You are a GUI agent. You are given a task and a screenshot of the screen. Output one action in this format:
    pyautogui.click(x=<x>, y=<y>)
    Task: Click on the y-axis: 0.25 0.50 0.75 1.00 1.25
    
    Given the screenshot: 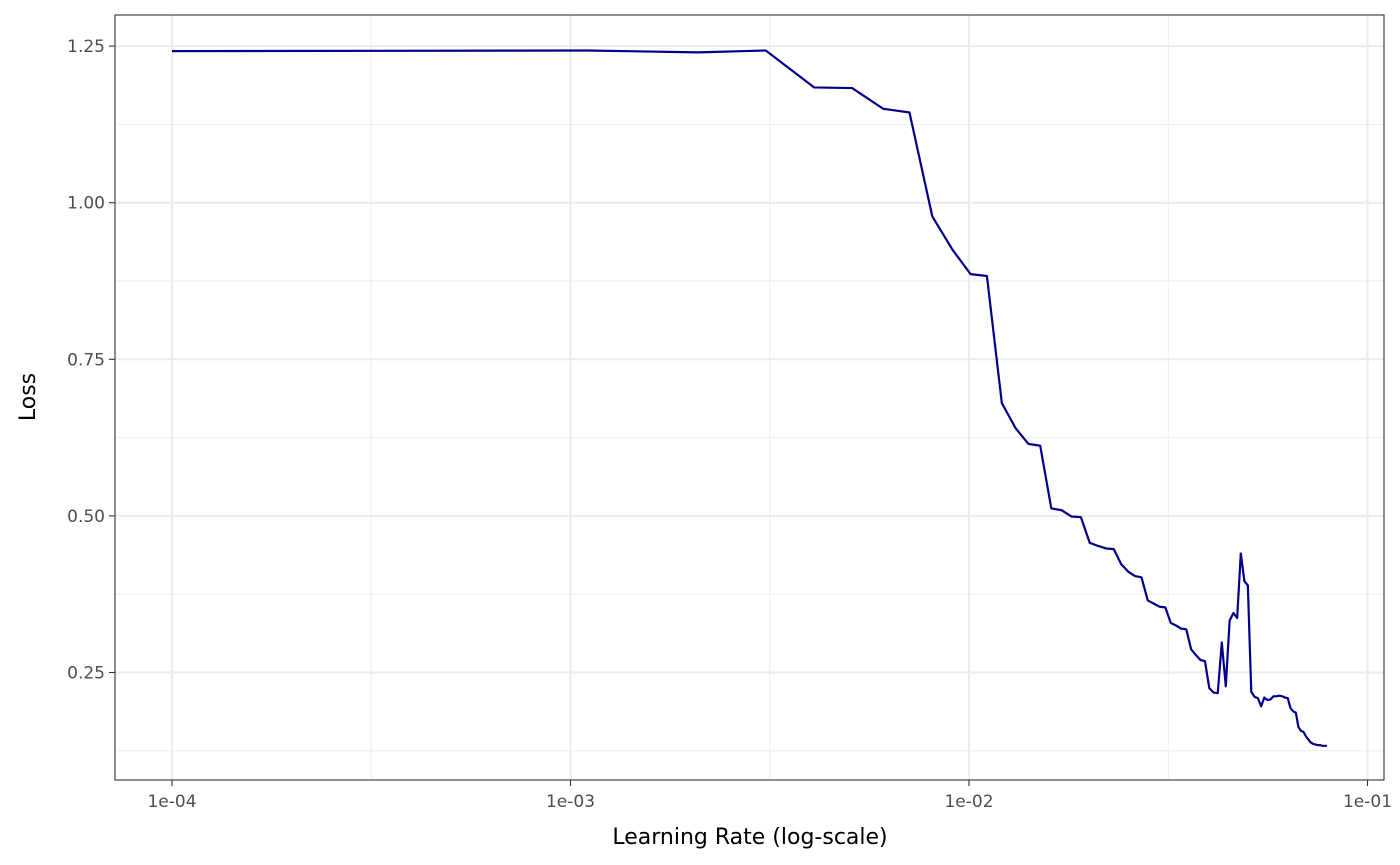 What is the action you would take?
    pyautogui.click(x=91, y=360)
    